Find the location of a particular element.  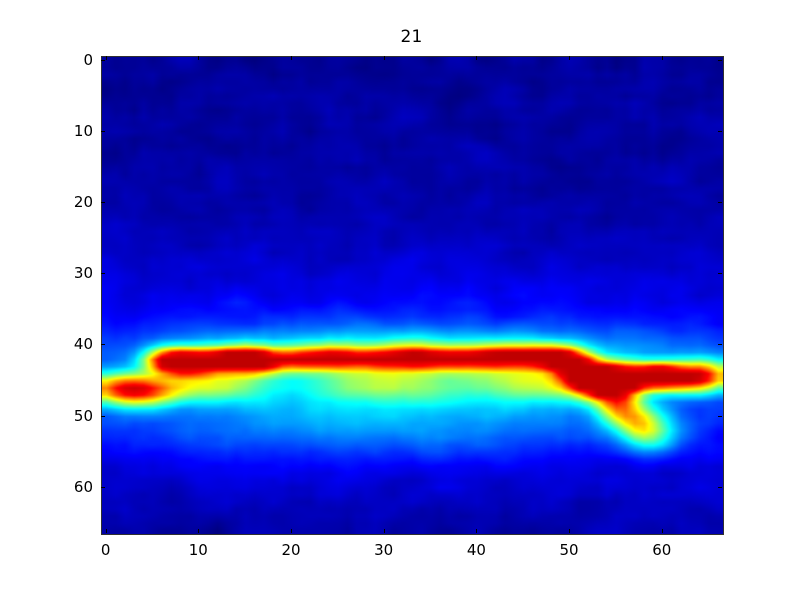

x-tick-label: 50 is located at coordinates (569, 550).